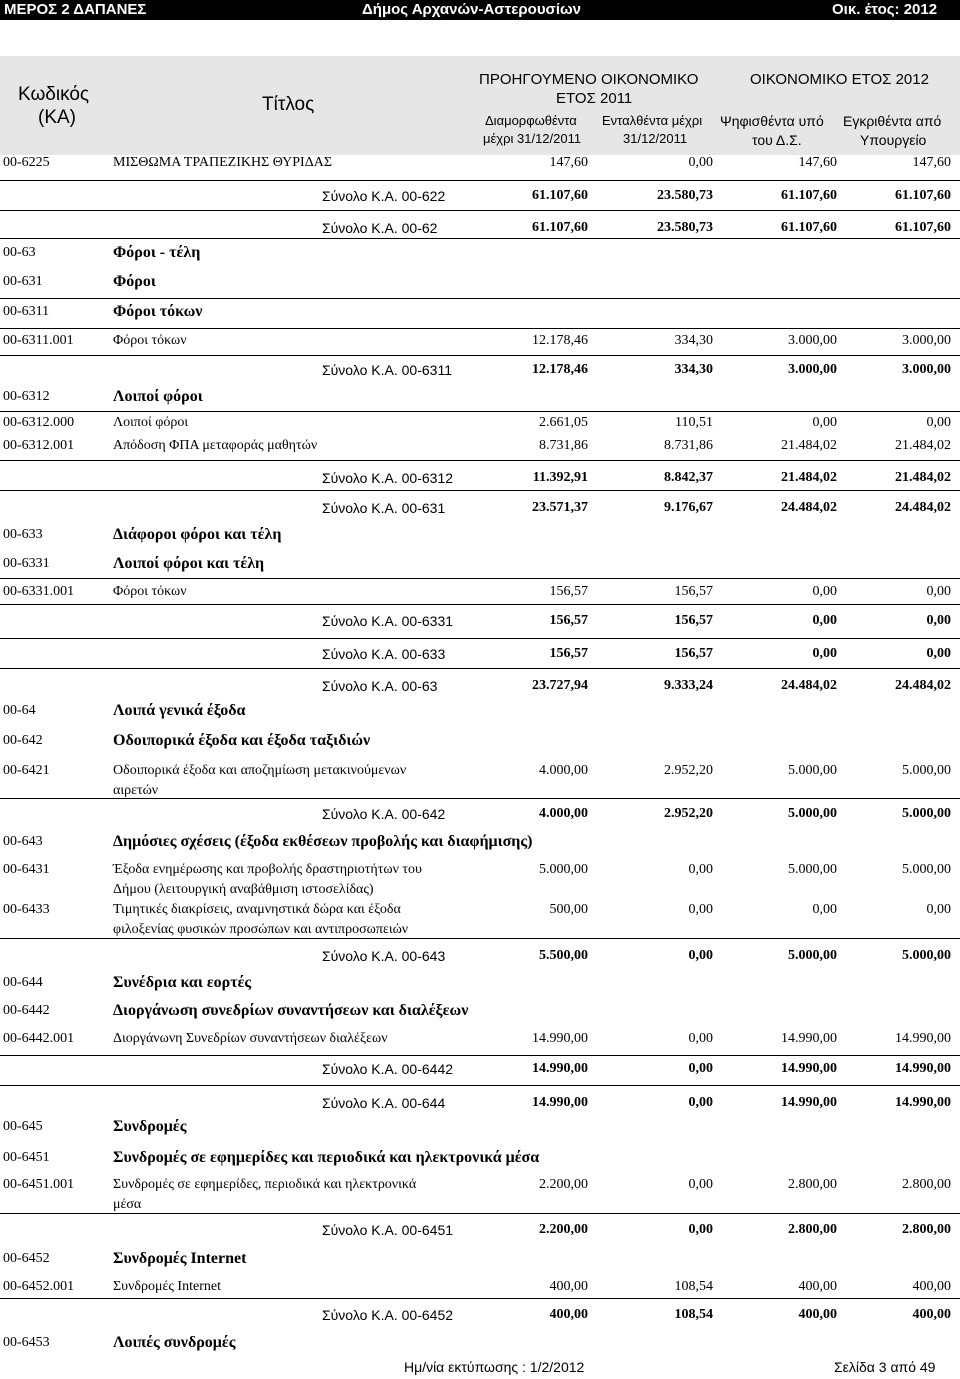 Image resolution: width=960 pixels, height=1379 pixels. What do you see at coordinates (560, 1068) in the screenshot?
I see `amount-col-1: 14.990,00` at bounding box center [560, 1068].